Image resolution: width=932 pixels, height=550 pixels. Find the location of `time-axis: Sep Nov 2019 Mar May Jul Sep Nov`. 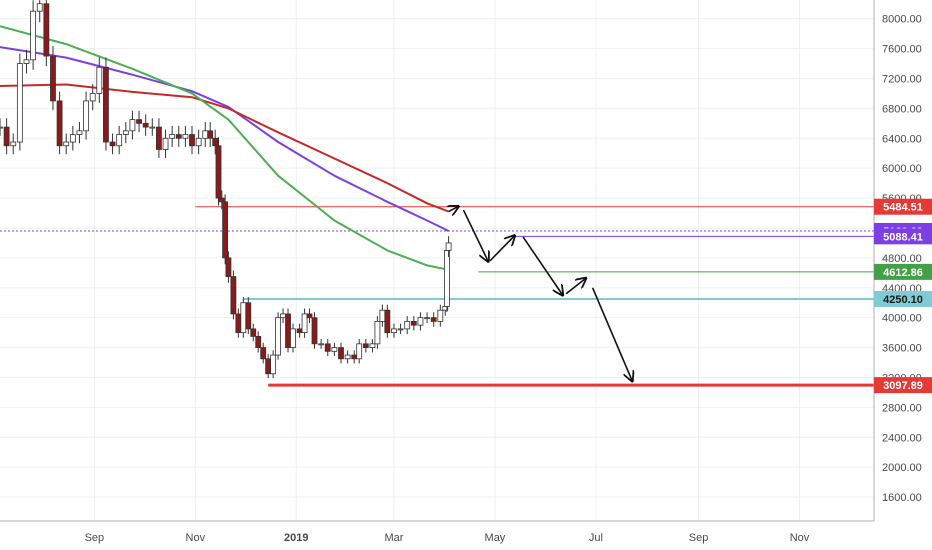

time-axis: Sep Nov 2019 Mar May Jul Sep Nov is located at coordinates (447, 538).